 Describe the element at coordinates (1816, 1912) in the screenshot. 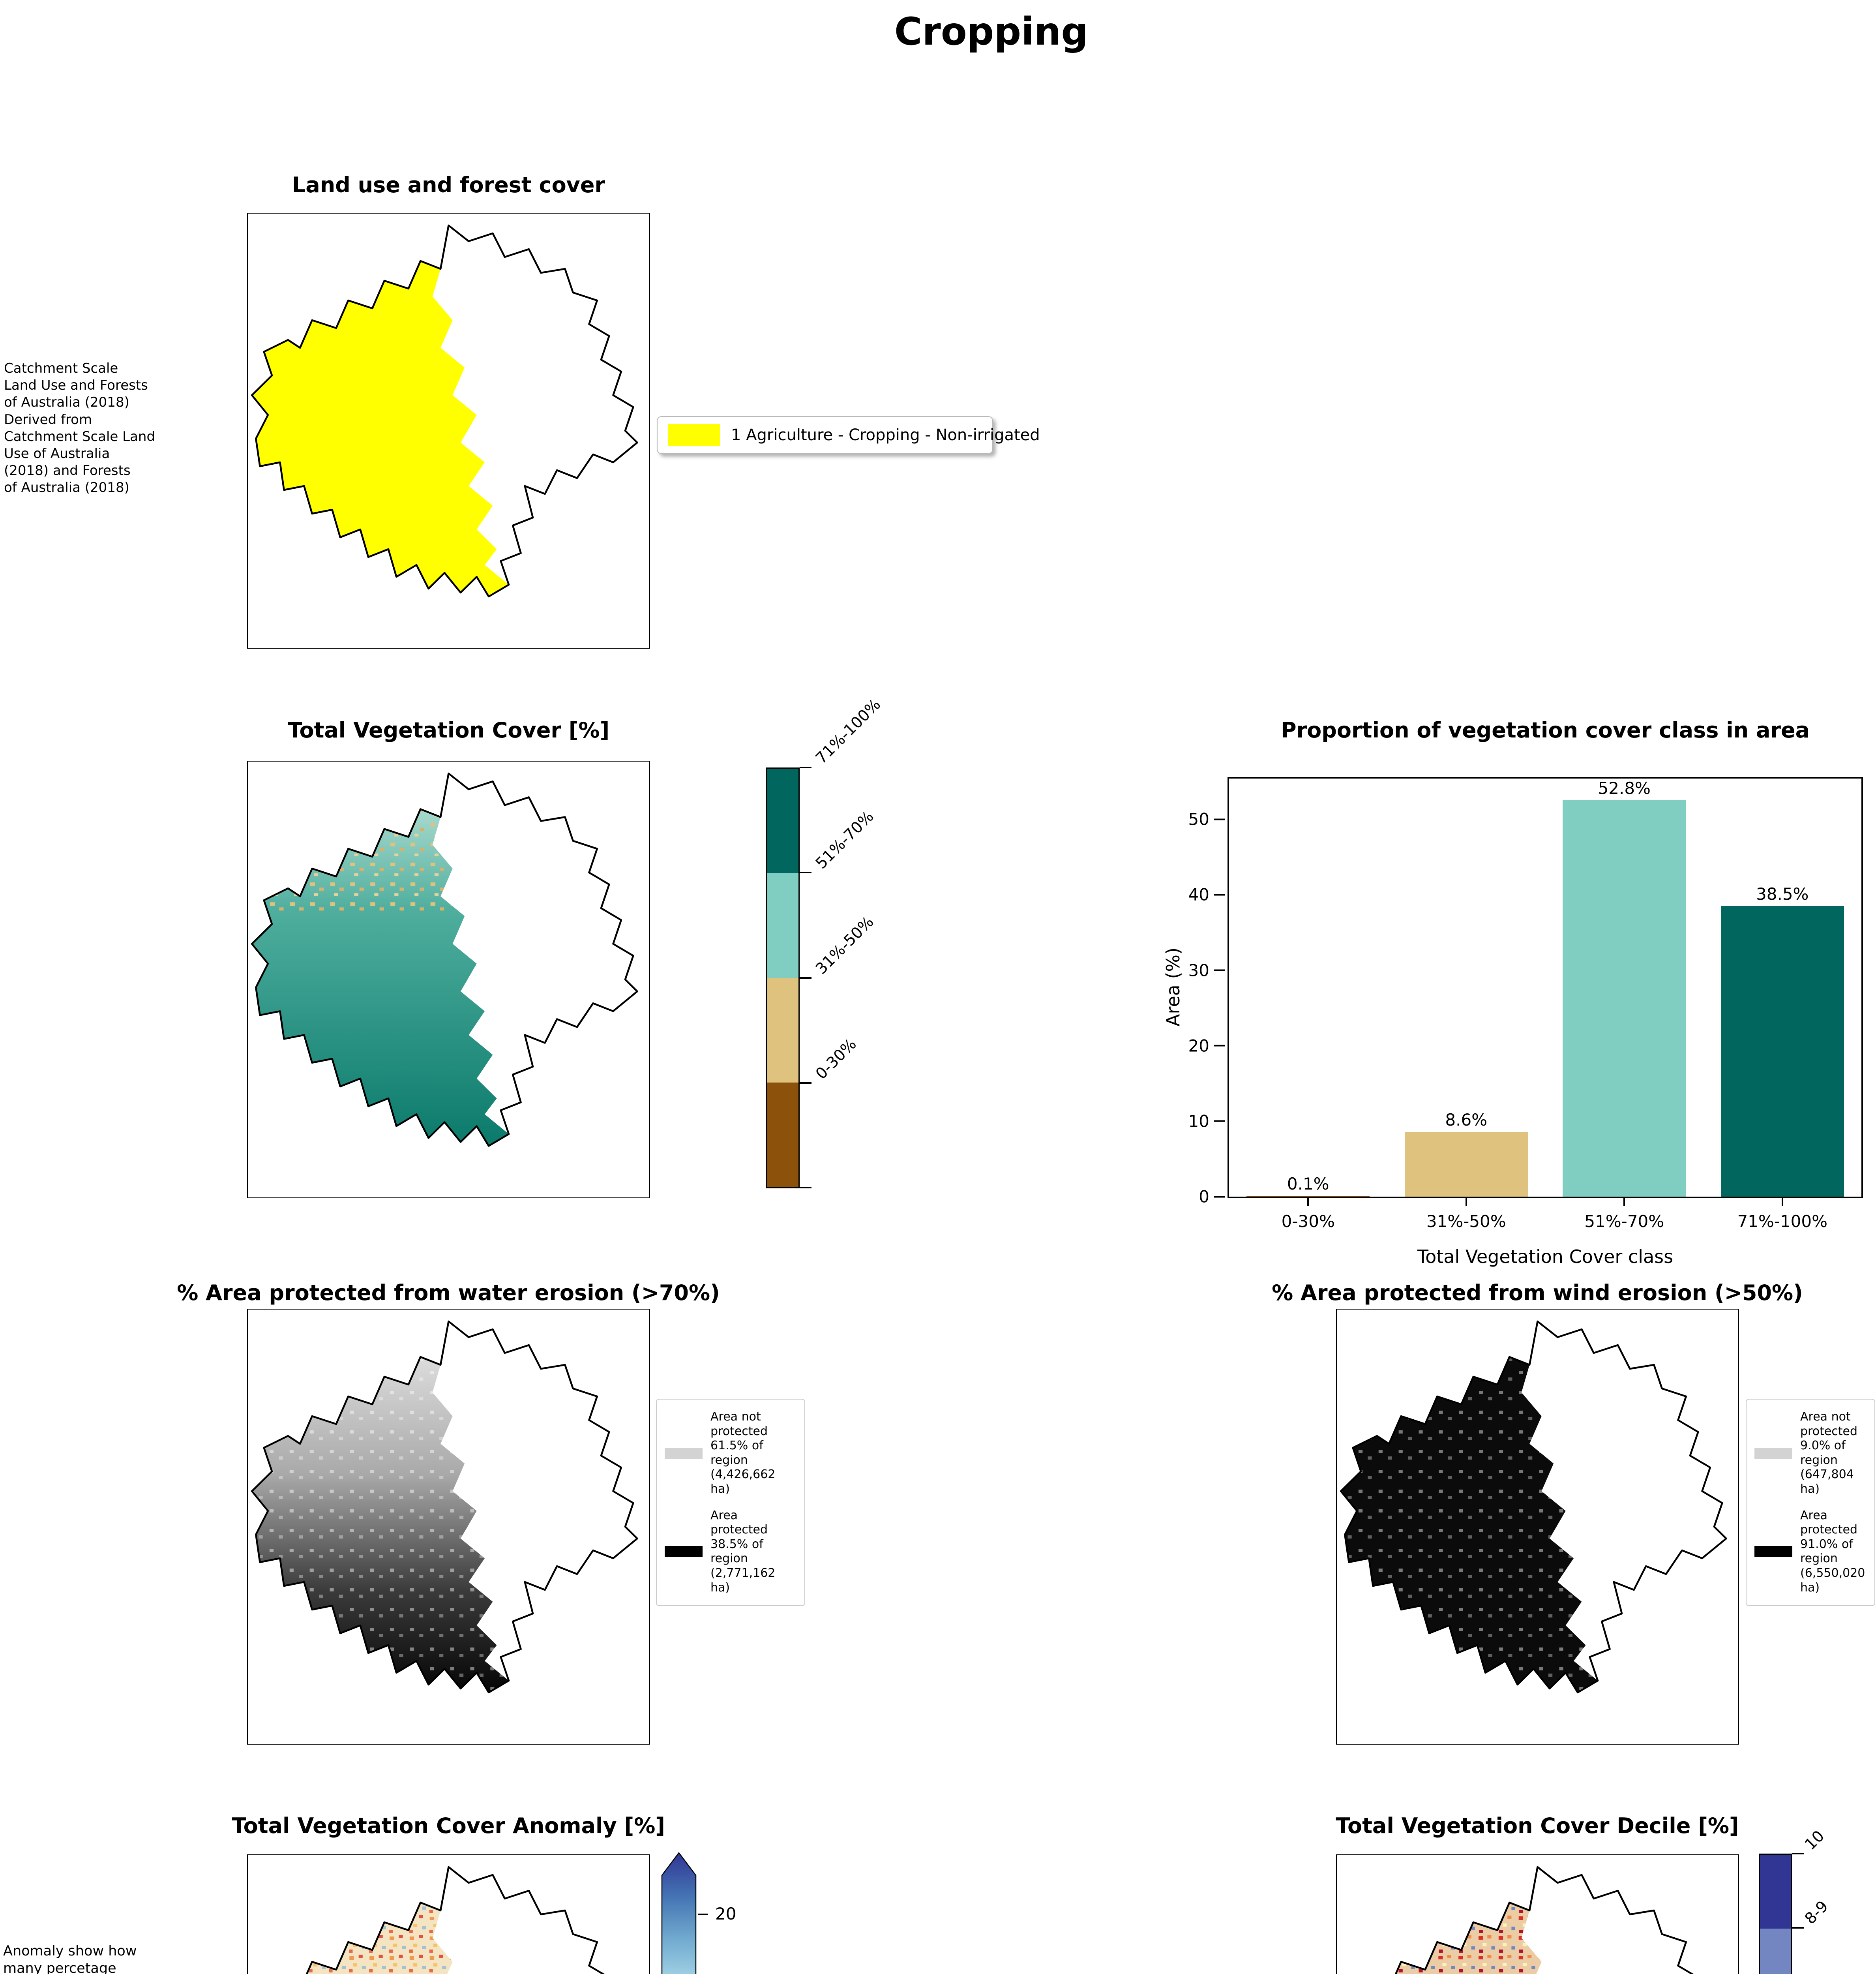

I see `decile-label-8-9: 8-9` at that location.